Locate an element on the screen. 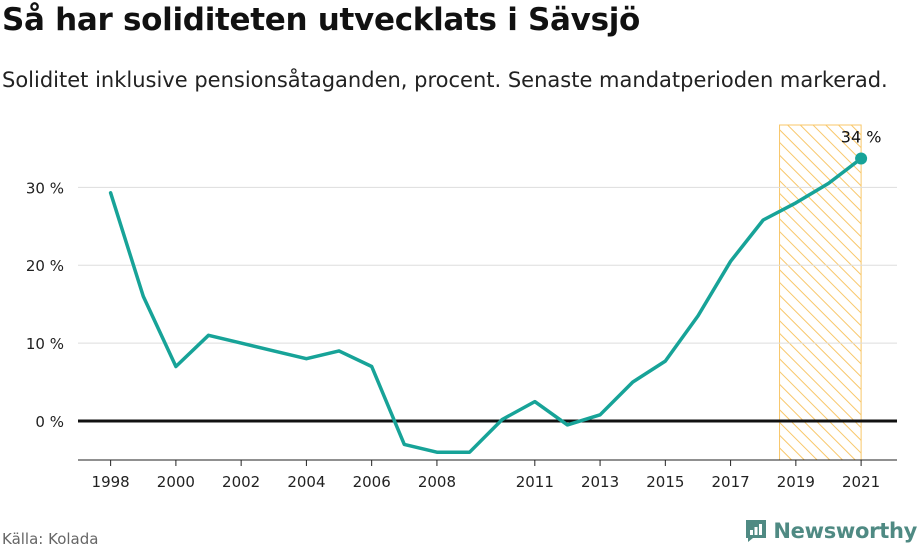 This screenshot has width=920, height=552. x-tick-label: 2008 is located at coordinates (437, 482).